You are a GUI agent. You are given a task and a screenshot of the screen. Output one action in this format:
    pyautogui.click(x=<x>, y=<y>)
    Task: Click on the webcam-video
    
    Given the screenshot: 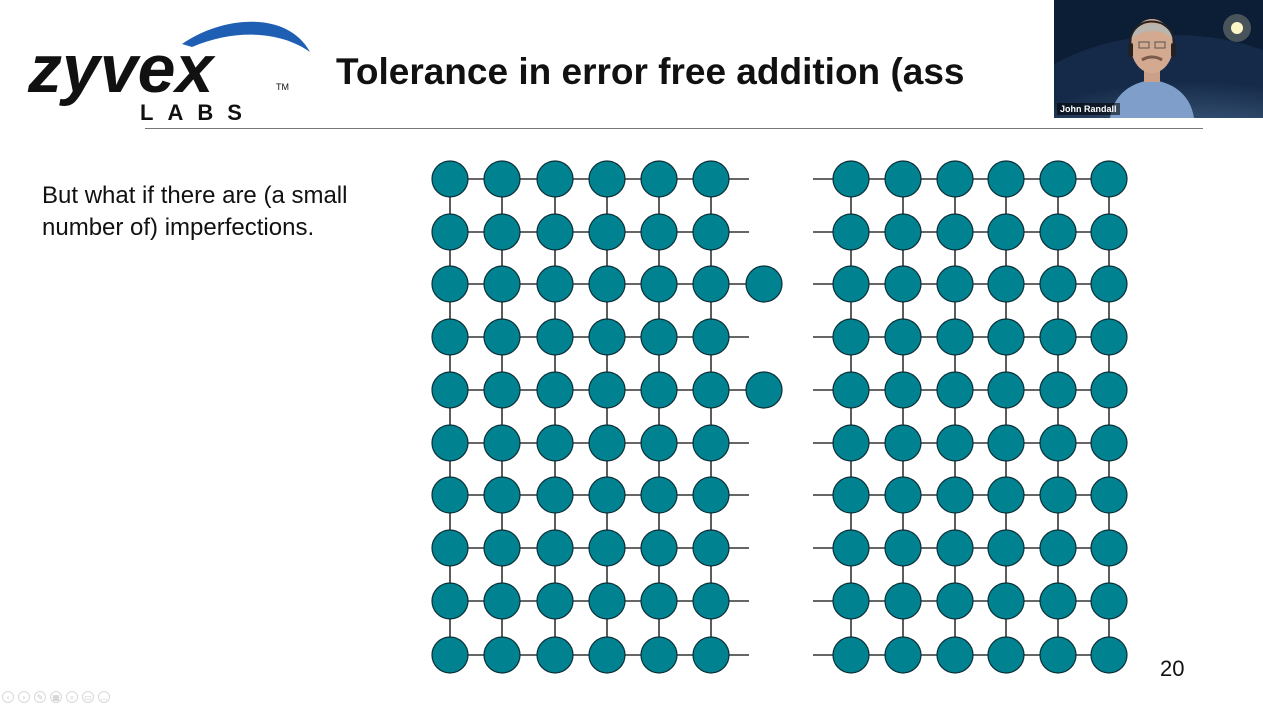 What is the action you would take?
    pyautogui.click(x=1158, y=59)
    